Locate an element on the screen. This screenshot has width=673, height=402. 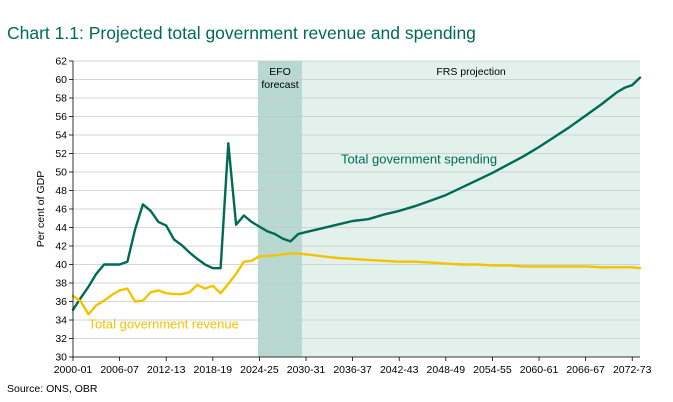
y-tick-label-36: 36 is located at coordinates (61, 302).